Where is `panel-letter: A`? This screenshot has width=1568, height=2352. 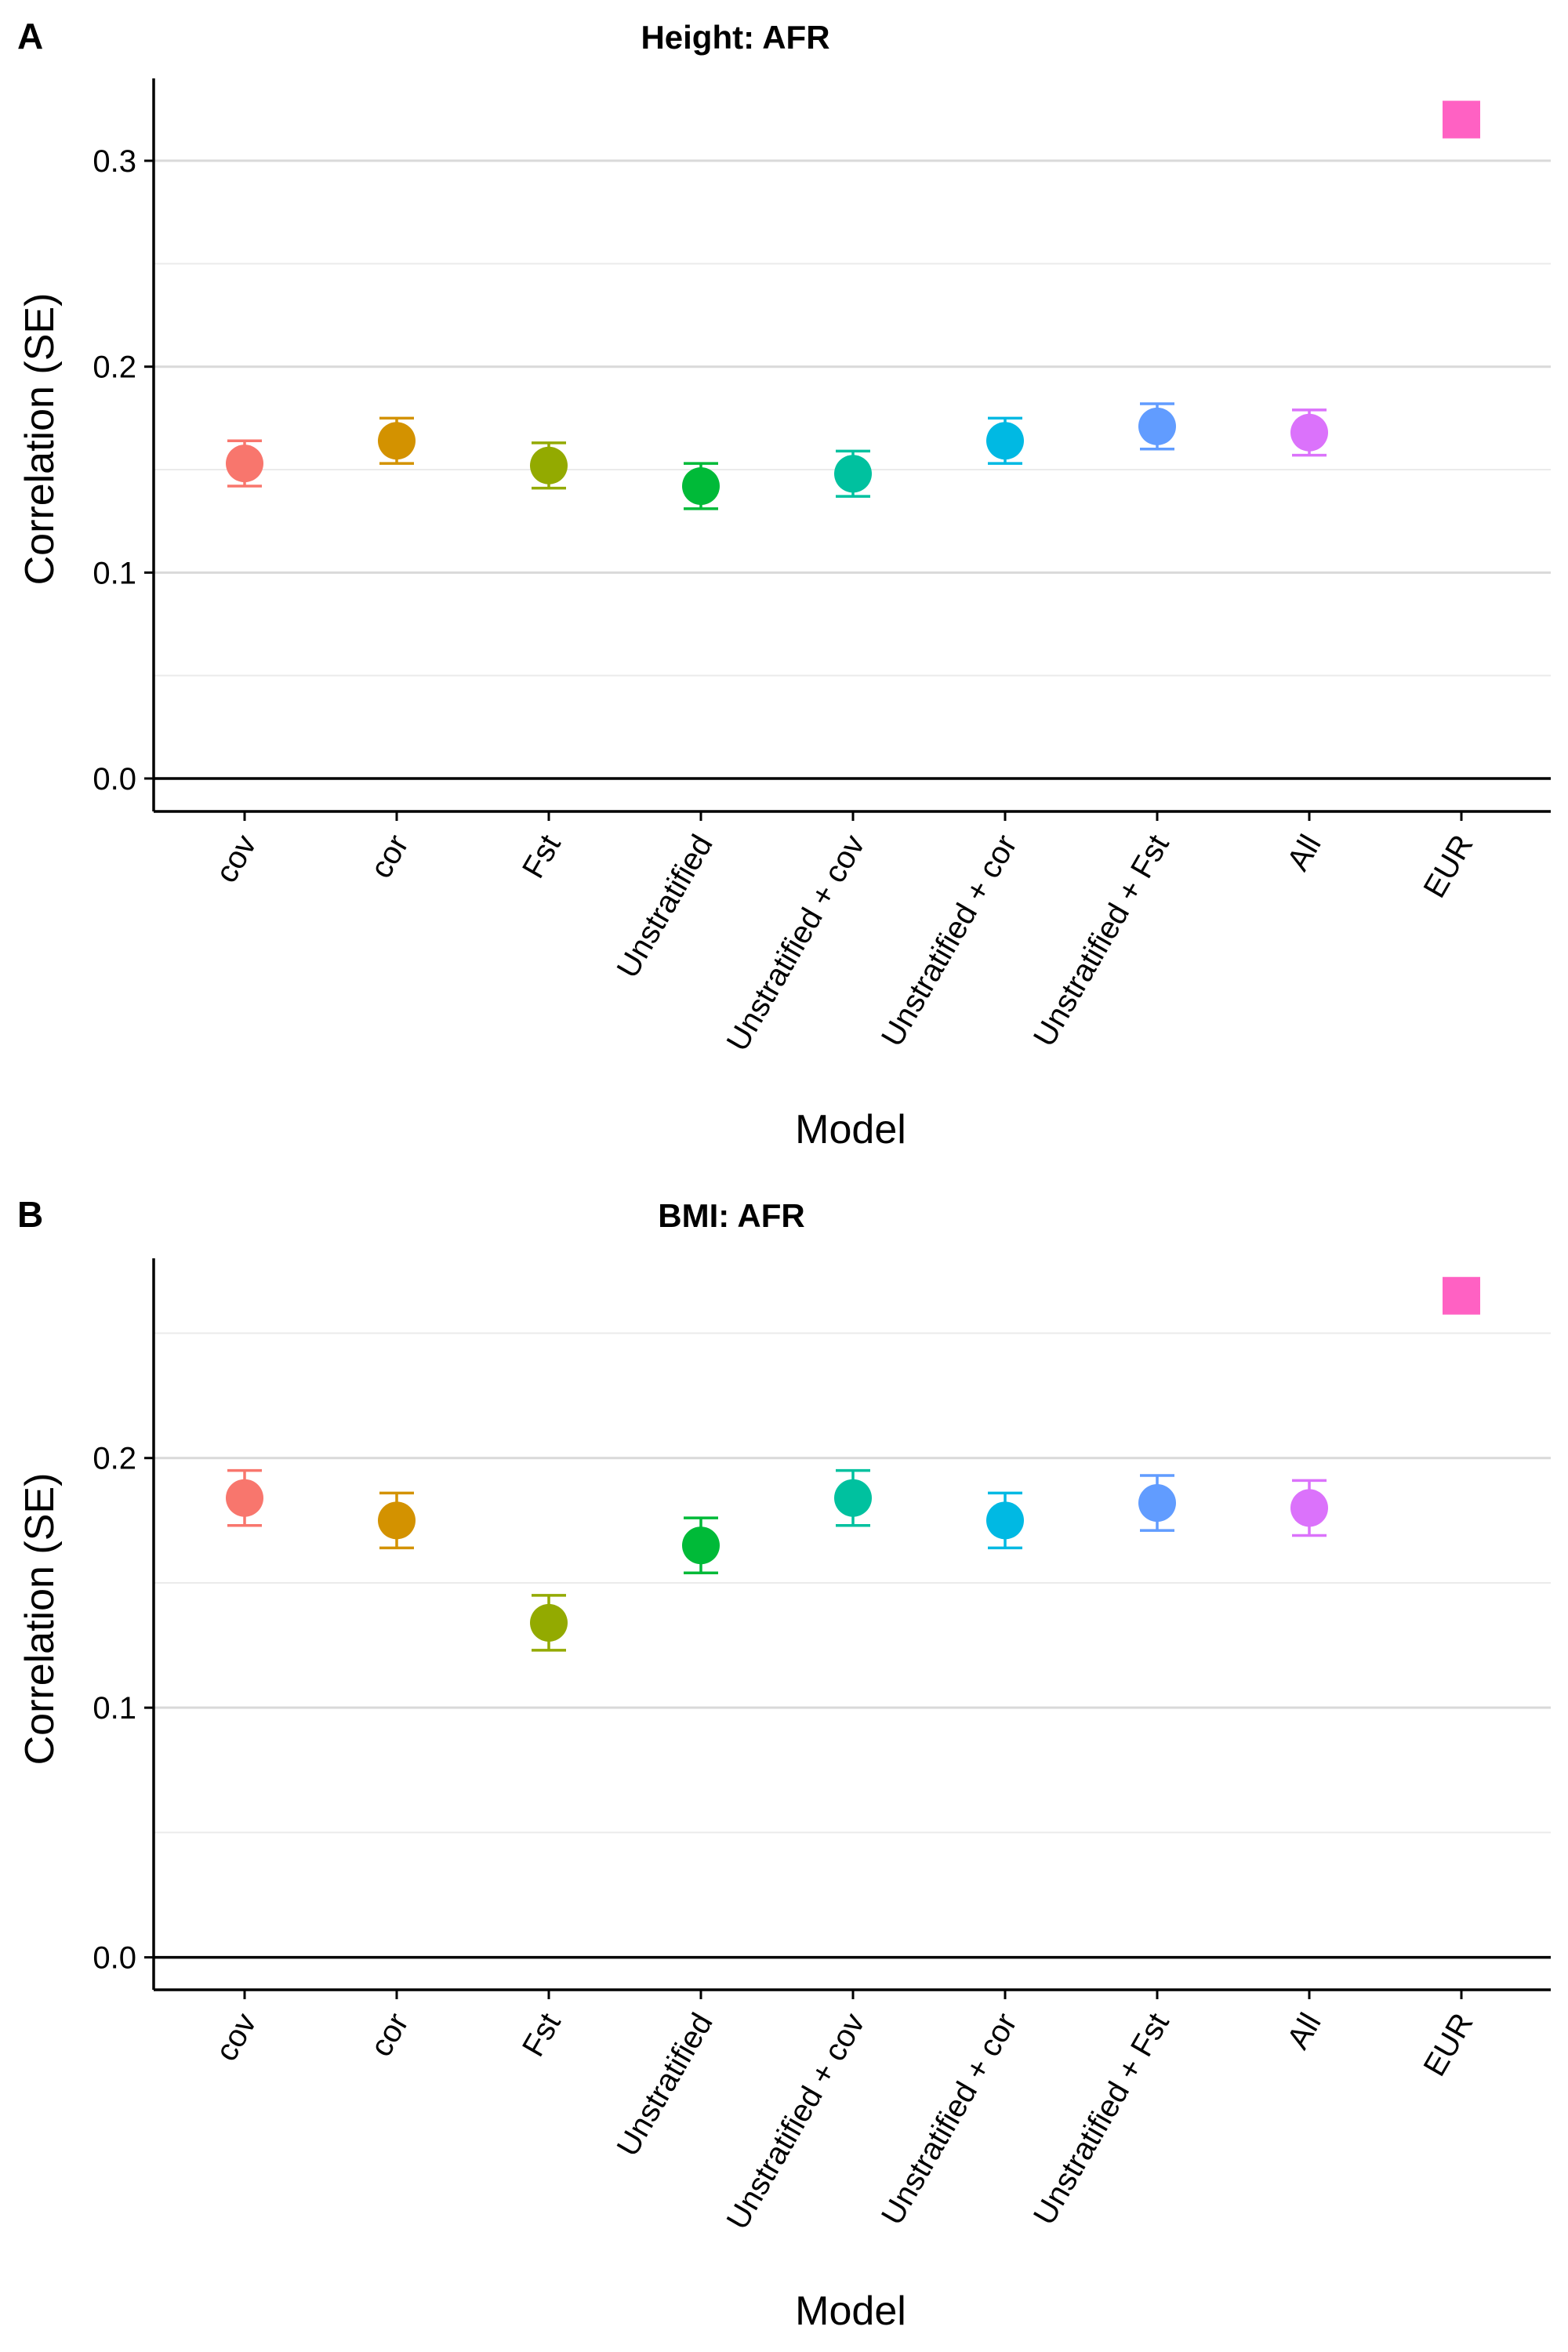 panel-letter: A is located at coordinates (30, 36).